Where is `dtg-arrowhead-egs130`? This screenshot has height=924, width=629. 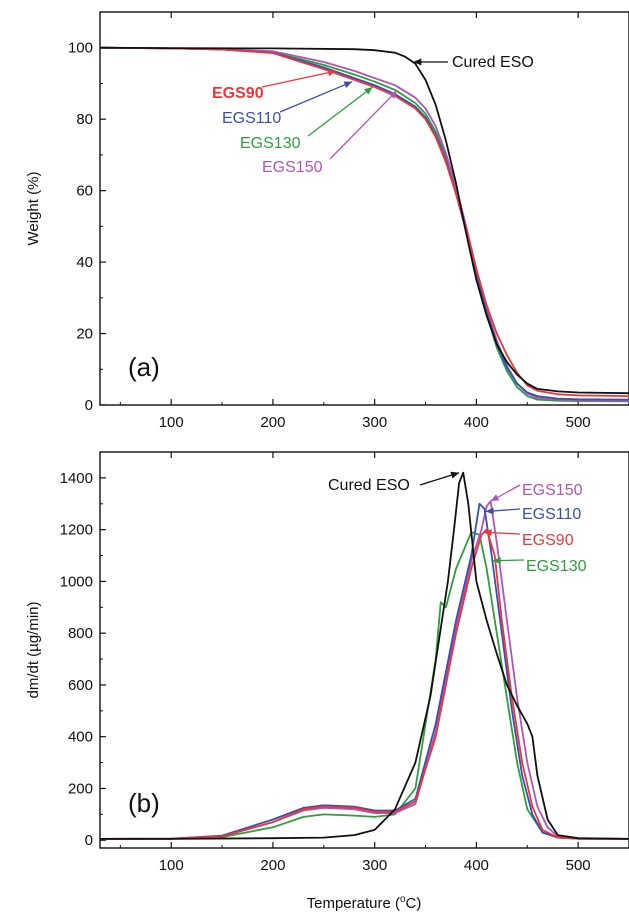
dtg-arrowhead-egs130 is located at coordinates (496, 561).